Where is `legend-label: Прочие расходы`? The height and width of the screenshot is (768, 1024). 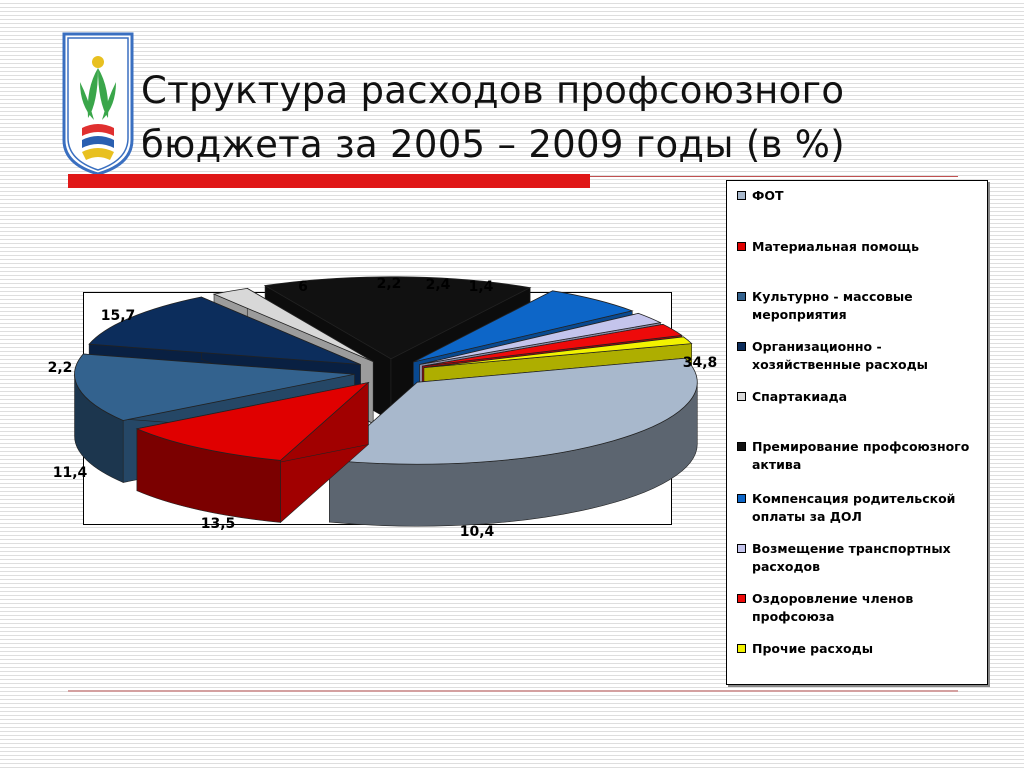 legend-label: Прочие расходы is located at coordinates (813, 648).